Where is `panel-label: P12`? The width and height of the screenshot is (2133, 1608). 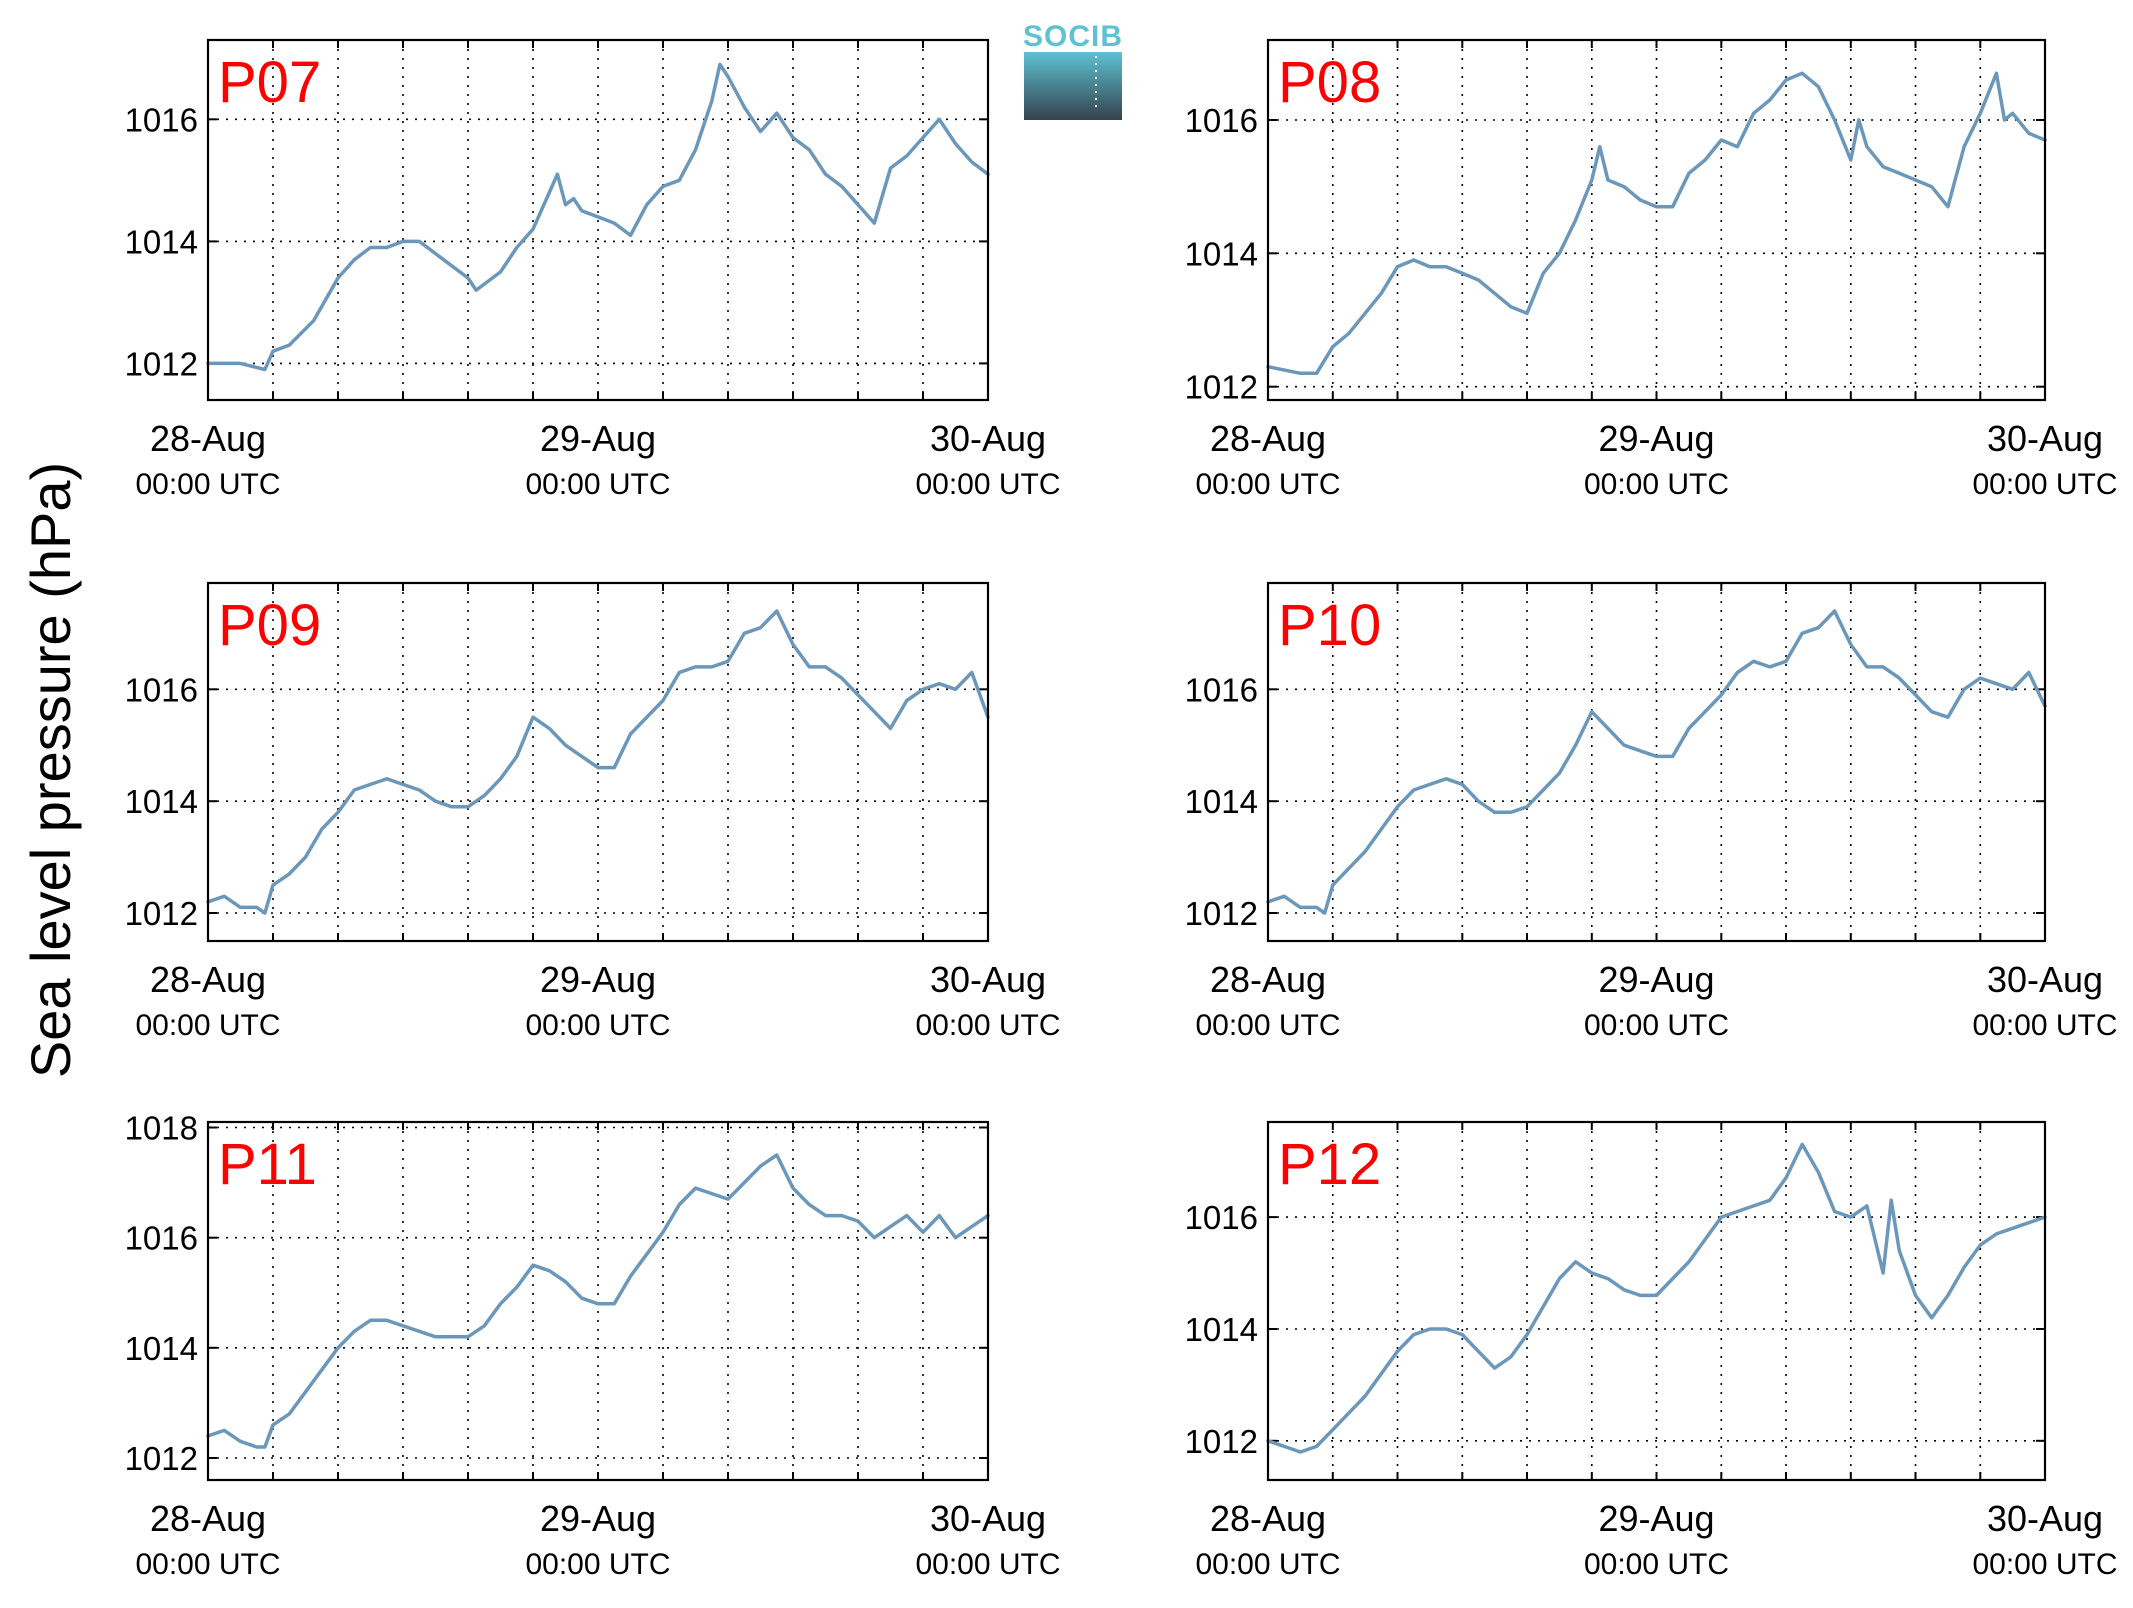
panel-label: P12 is located at coordinates (1329, 1164).